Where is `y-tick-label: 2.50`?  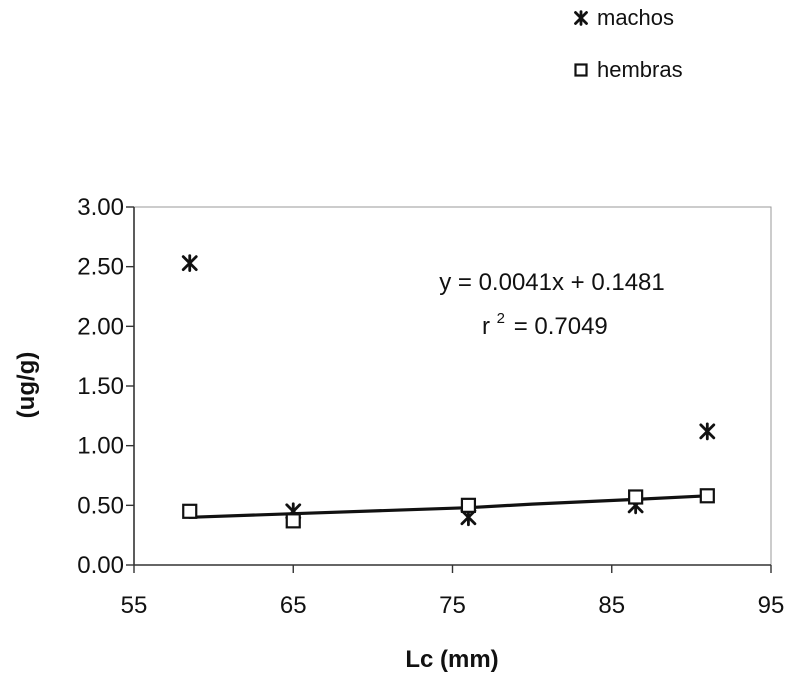
y-tick-label: 2.50 is located at coordinates (100, 267).